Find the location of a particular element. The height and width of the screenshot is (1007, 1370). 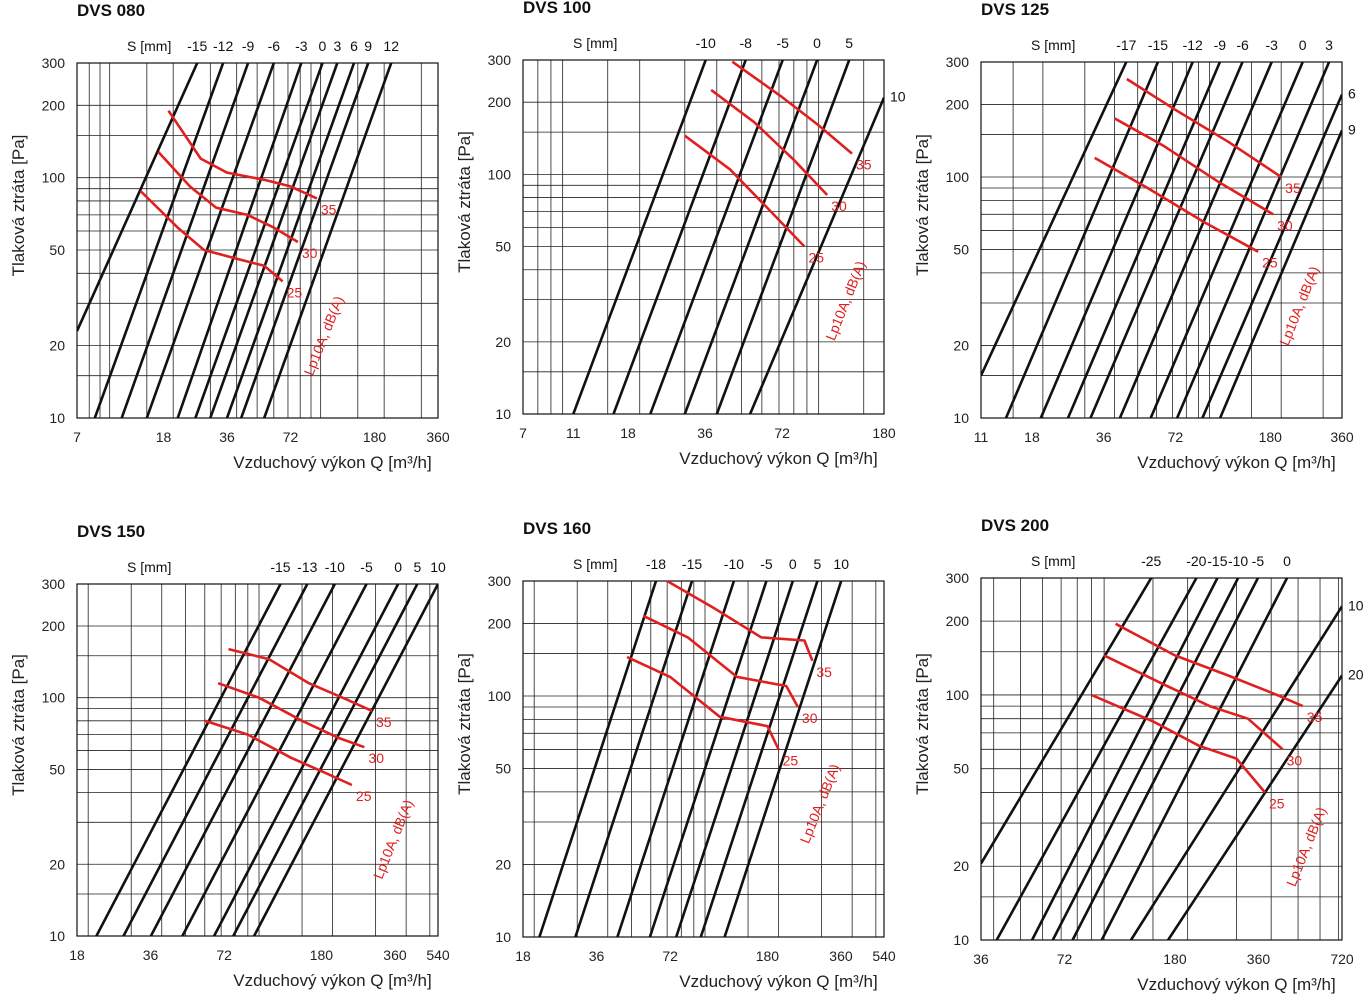

chart-title: DVS 160 is located at coordinates (557, 528).